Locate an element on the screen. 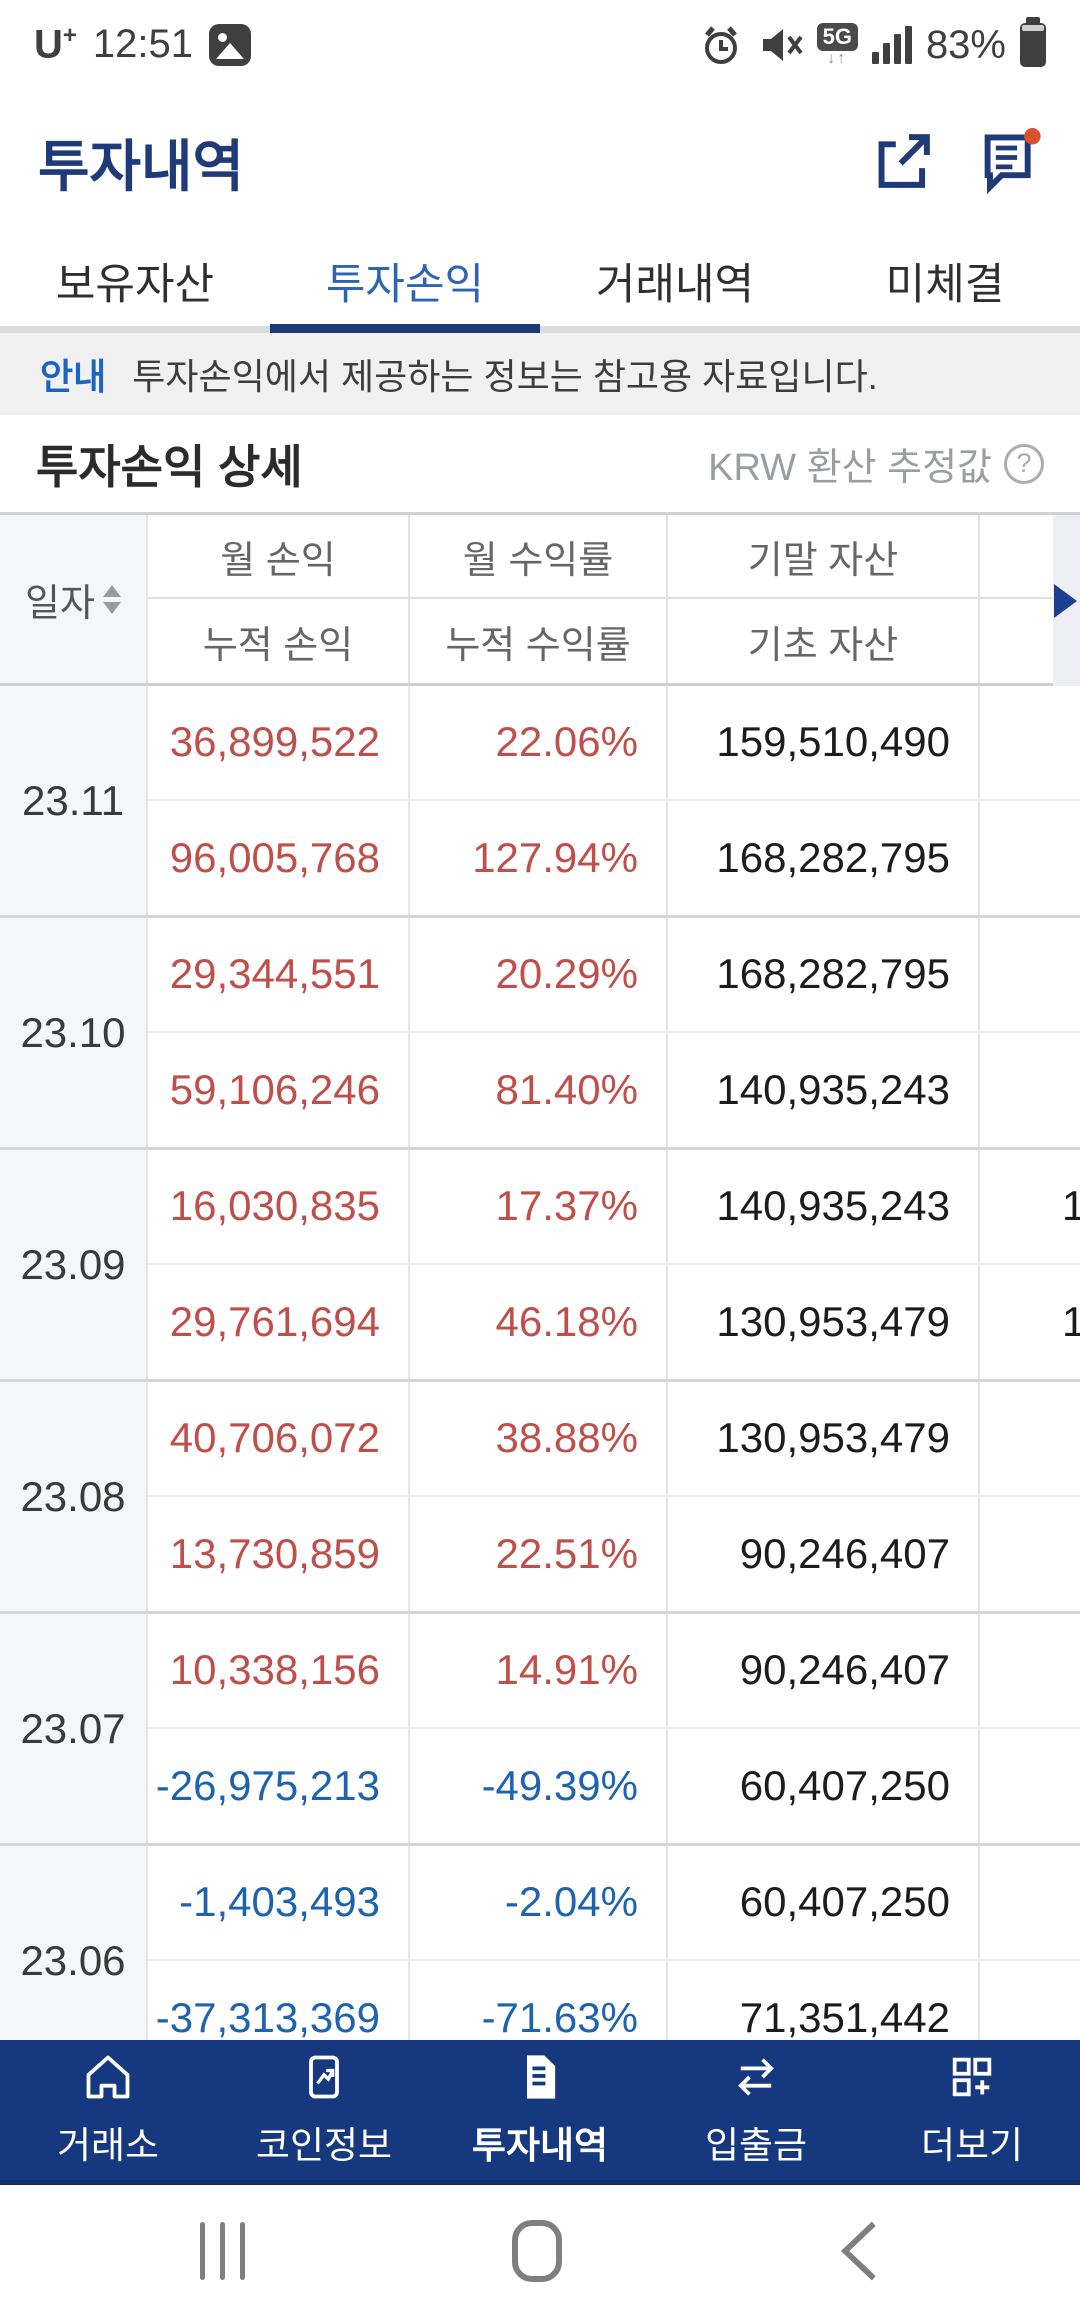 Image resolution: width=1080 pixels, height=2316 pixels. memo-button is located at coordinates (1010, 162).